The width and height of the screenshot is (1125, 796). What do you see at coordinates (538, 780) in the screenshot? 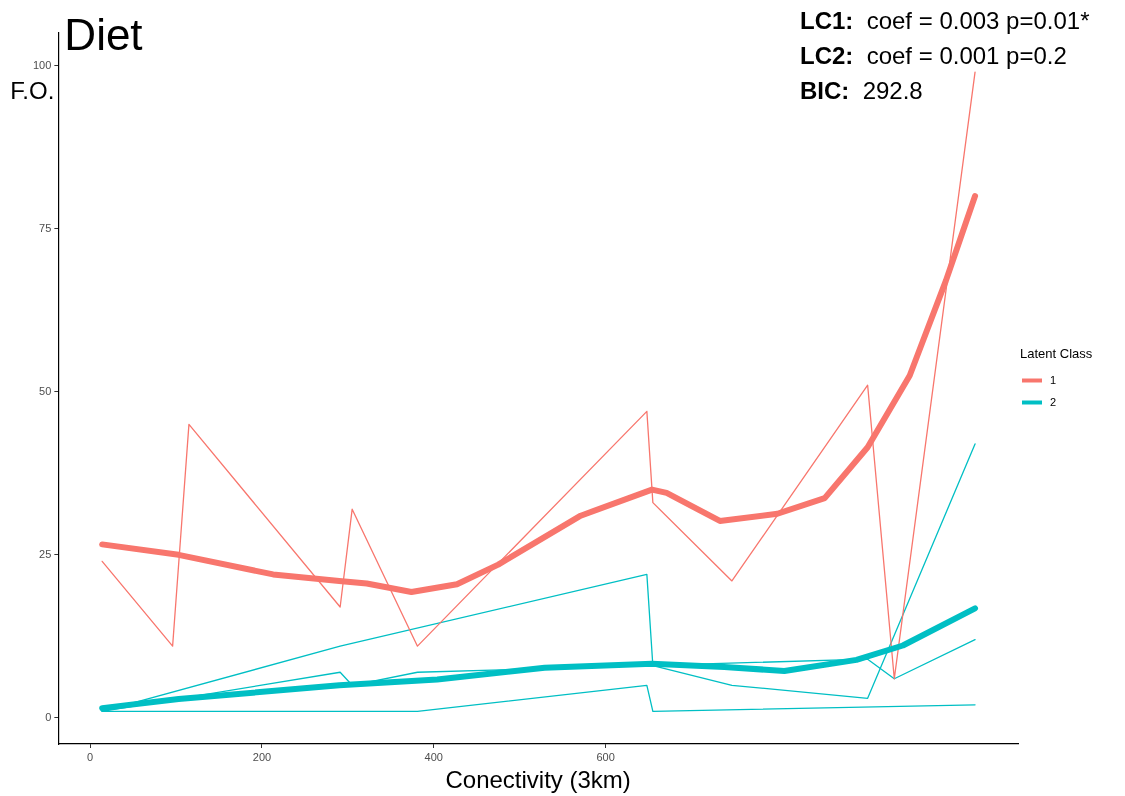
I see `x-axis-title: Conectivity (3km)` at bounding box center [538, 780].